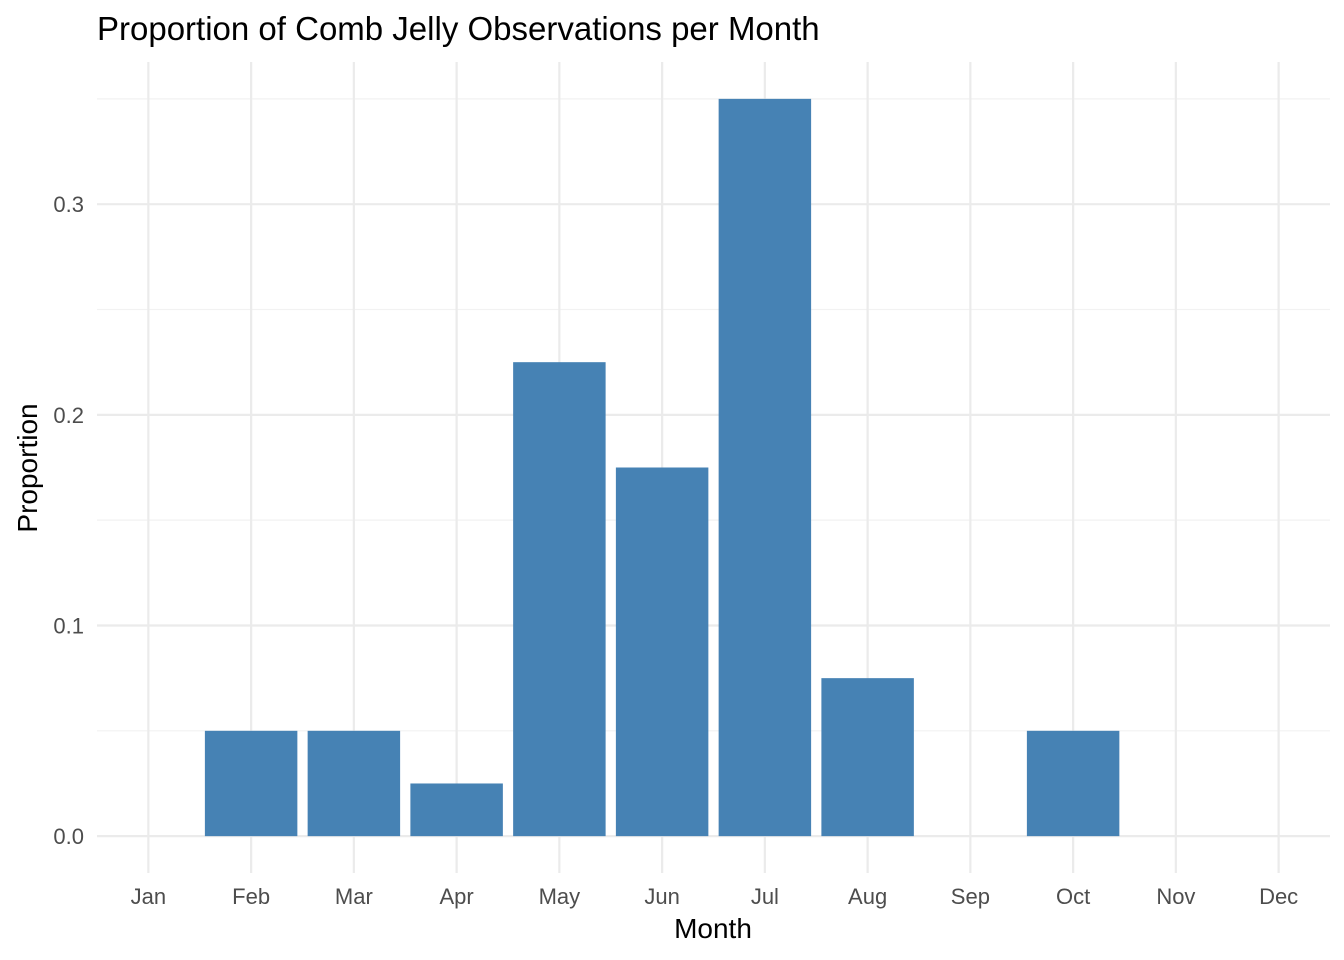  I want to click on y-tick-label: 0.3, so click(68, 204).